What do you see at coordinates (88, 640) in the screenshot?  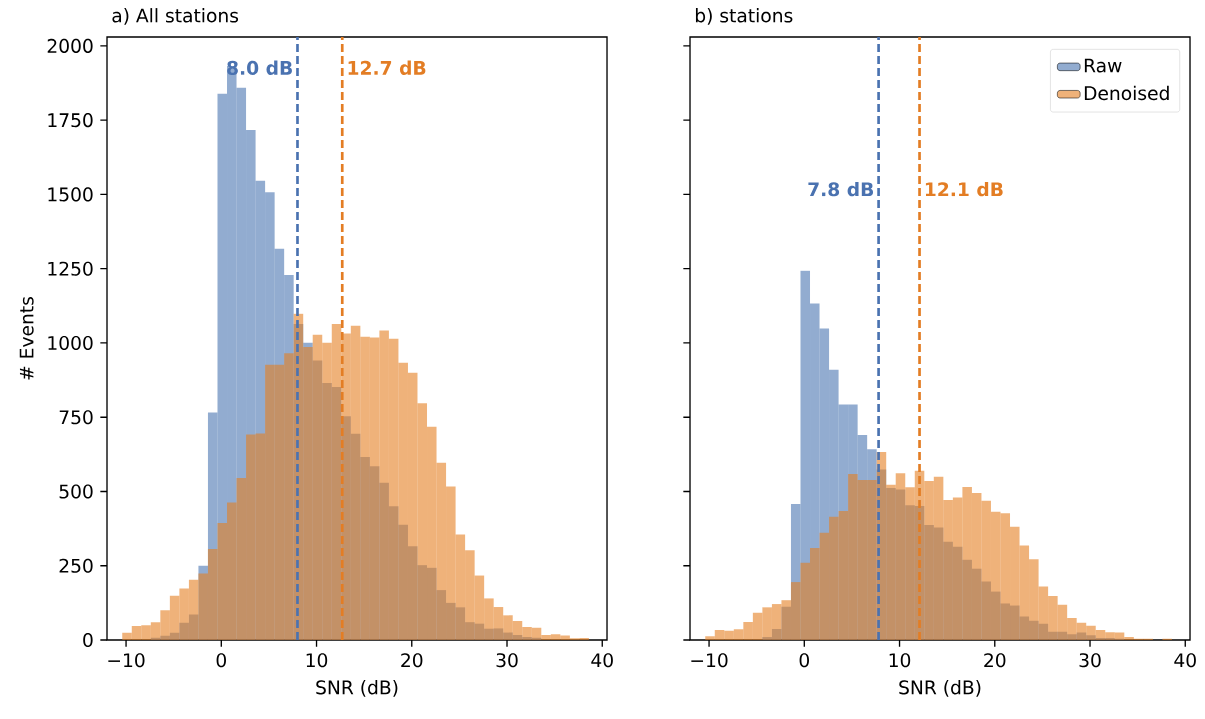 I see `y-tick-label: 0` at bounding box center [88, 640].